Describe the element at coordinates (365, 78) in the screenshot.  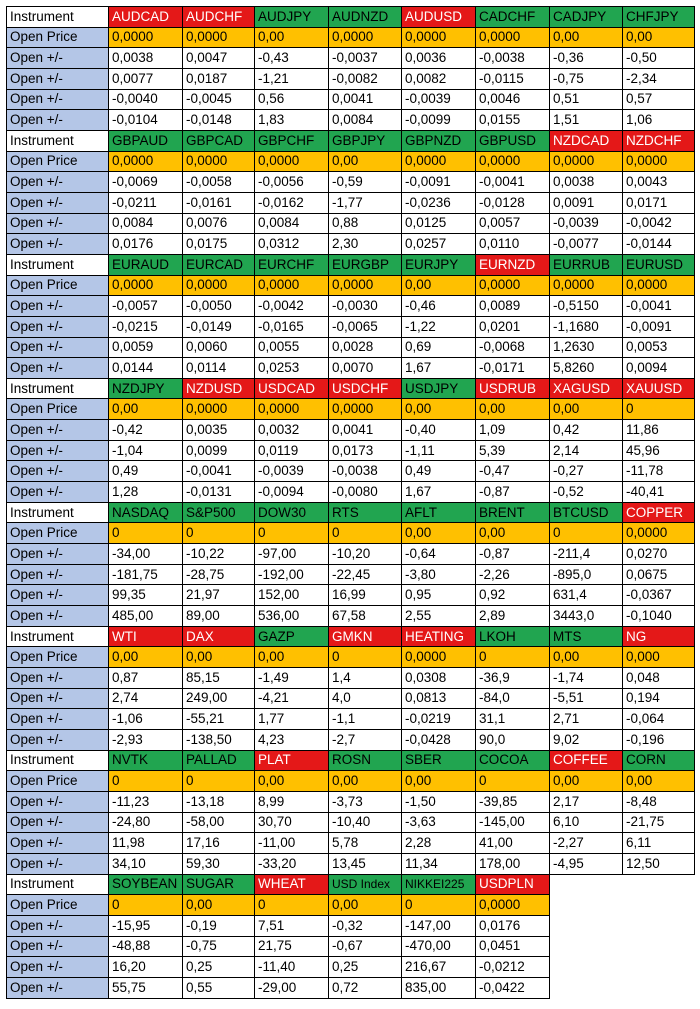
I see `change-value: -0,0082` at that location.